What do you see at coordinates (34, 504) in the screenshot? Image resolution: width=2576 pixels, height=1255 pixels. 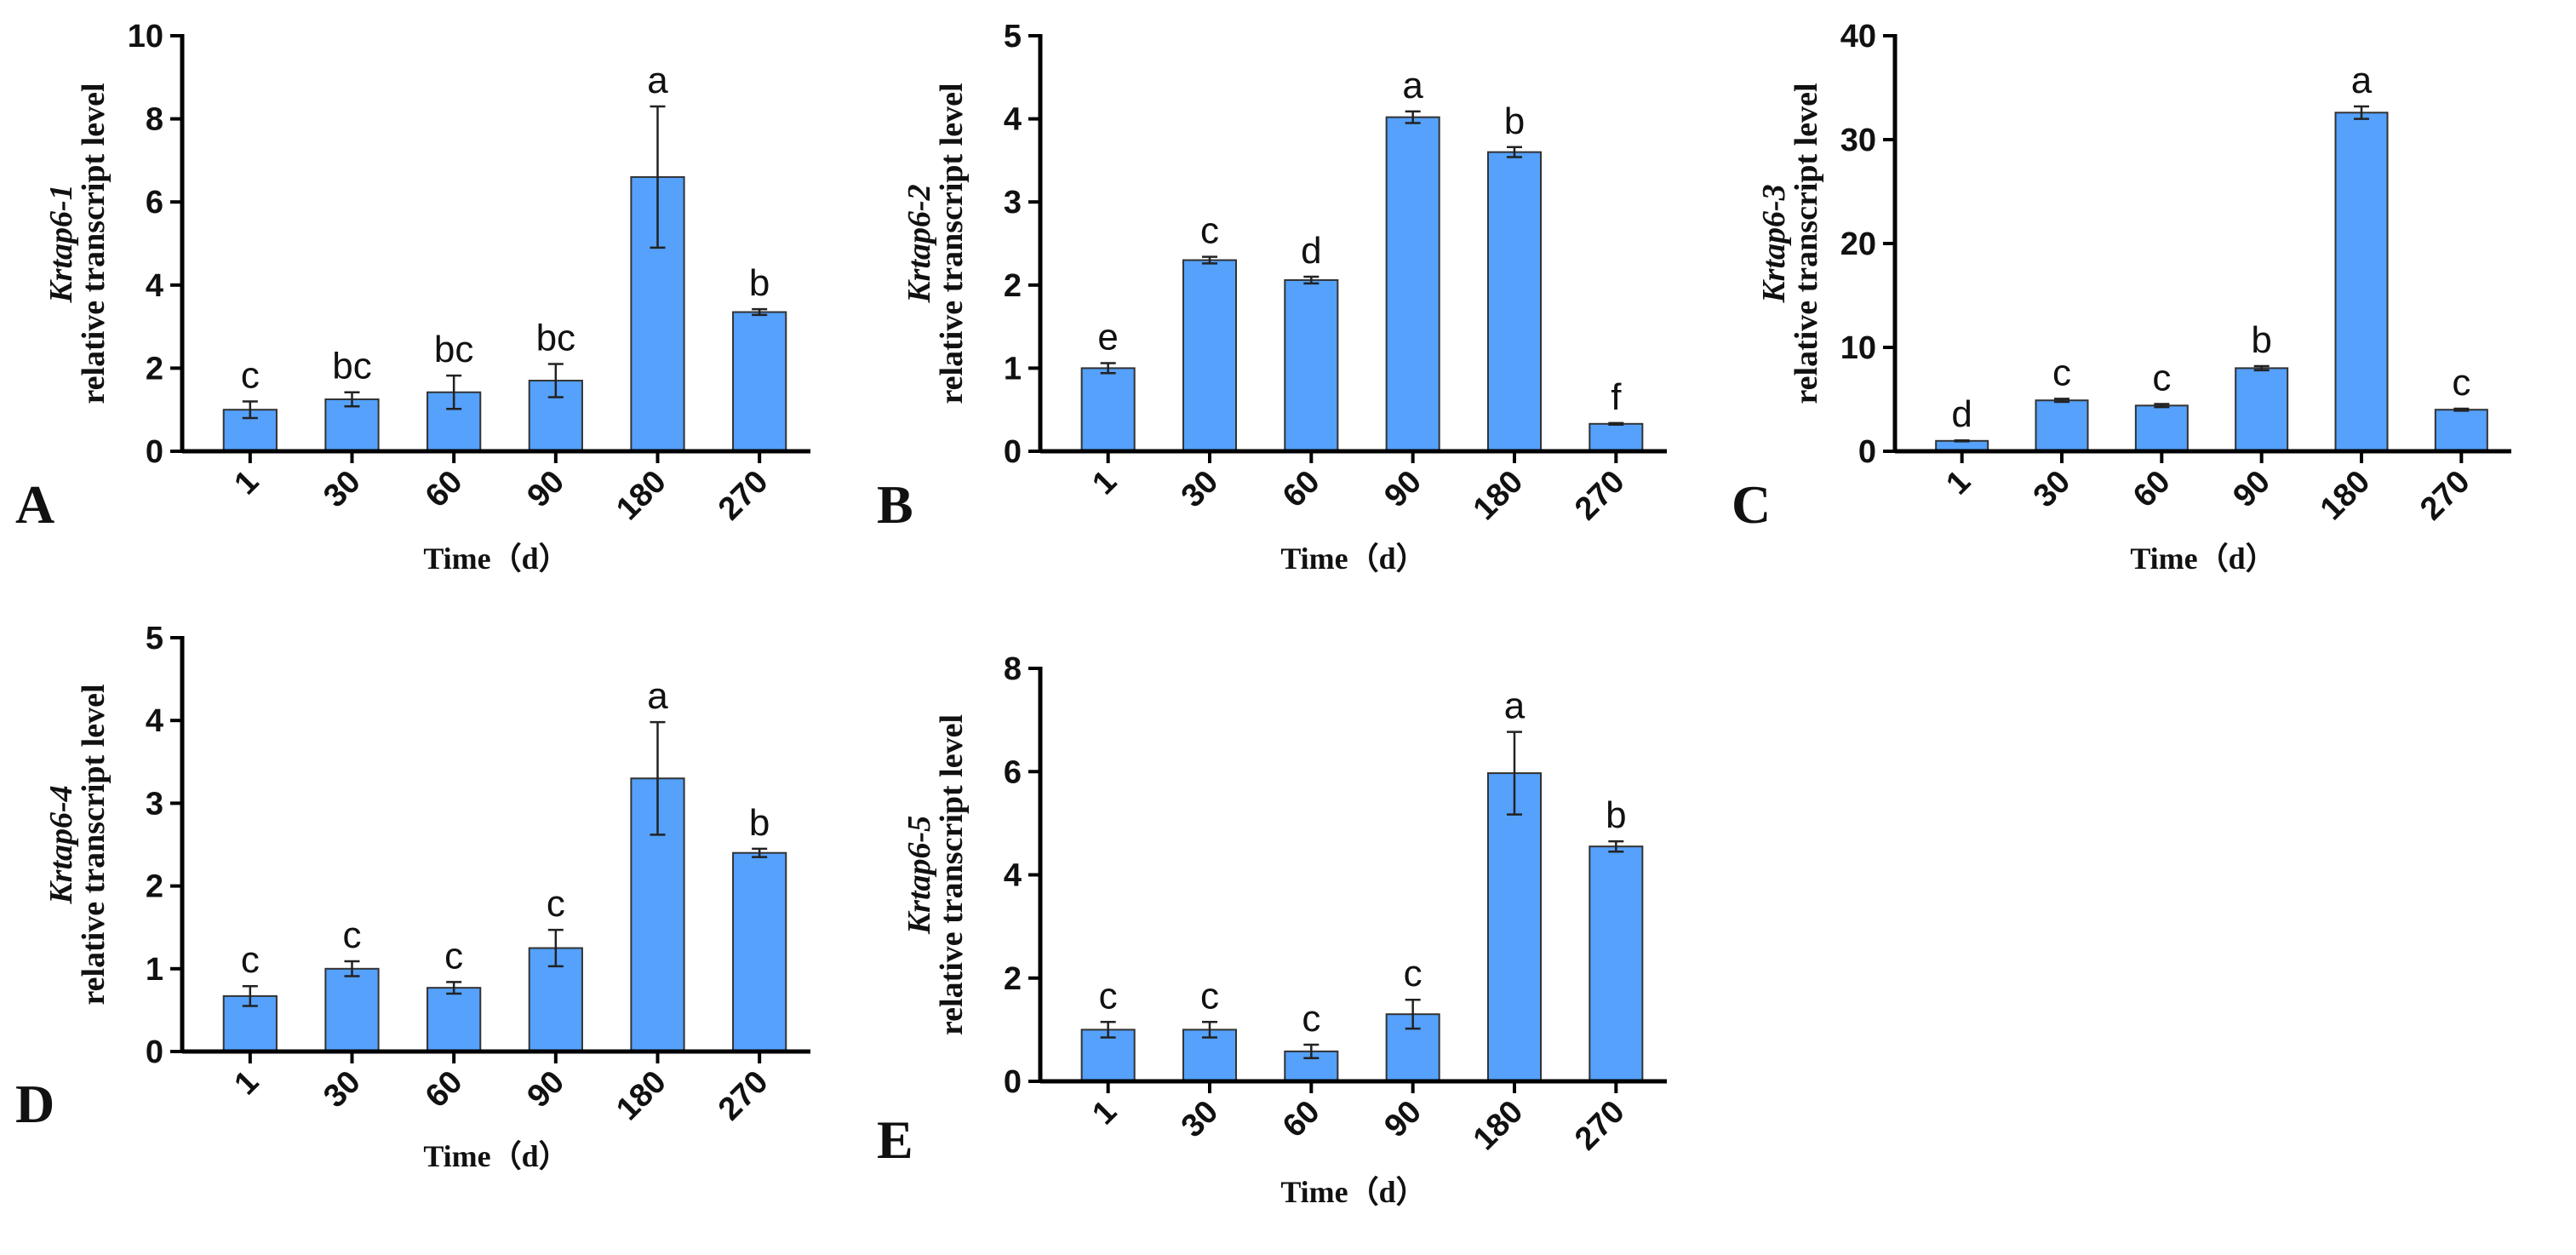 I see `panel-letter: A` at bounding box center [34, 504].